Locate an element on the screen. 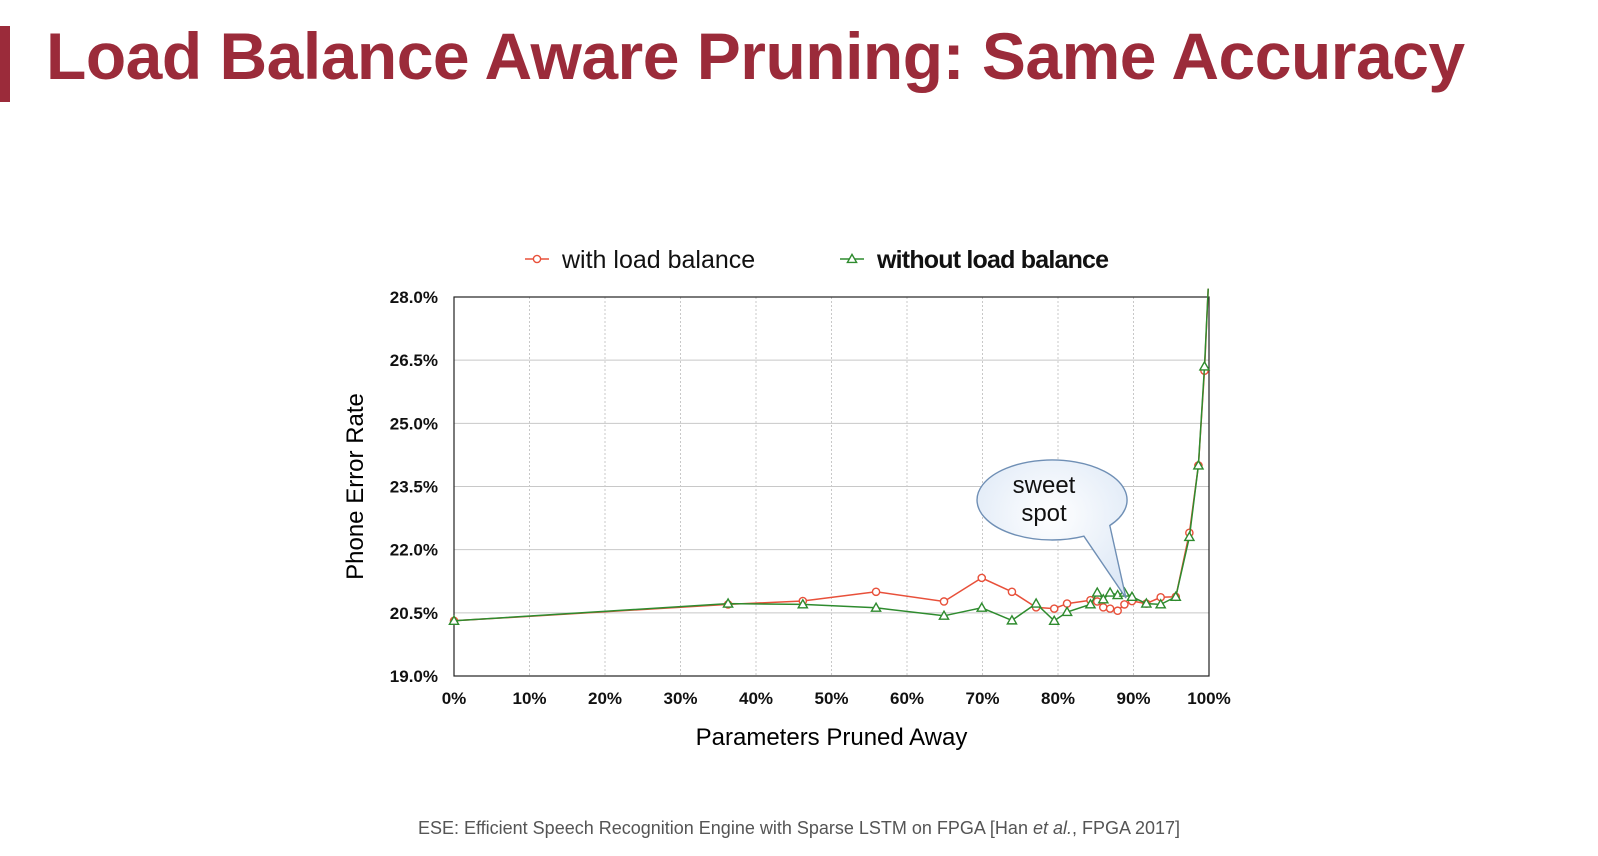 The height and width of the screenshot is (856, 1598). legend-item: with load balance is located at coordinates (640, 260).